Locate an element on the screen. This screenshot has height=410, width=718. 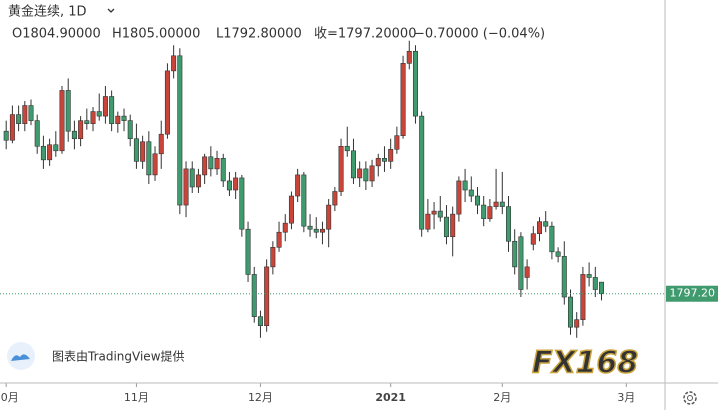
chart-title: 黄金连续, 1D is located at coordinates (47, 12).